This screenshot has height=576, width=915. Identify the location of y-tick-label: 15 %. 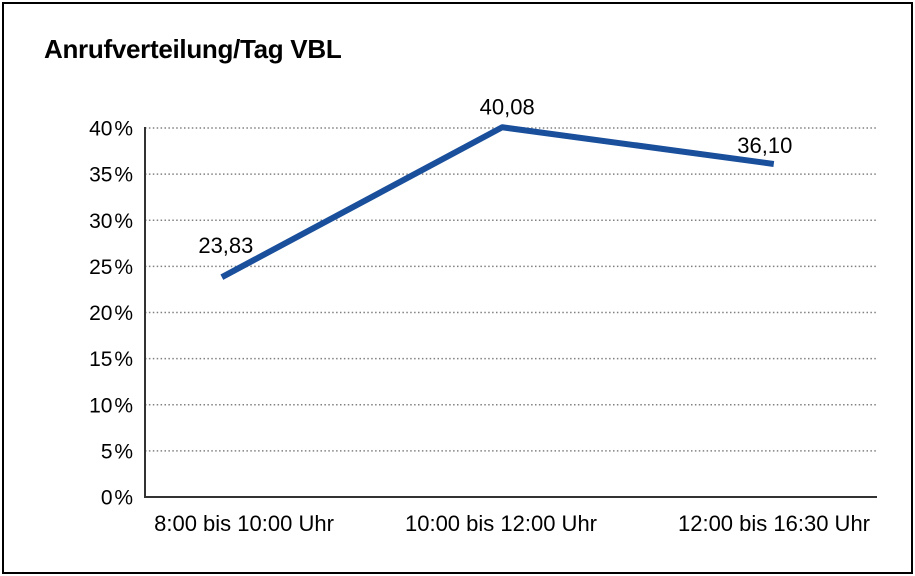
(111, 359).